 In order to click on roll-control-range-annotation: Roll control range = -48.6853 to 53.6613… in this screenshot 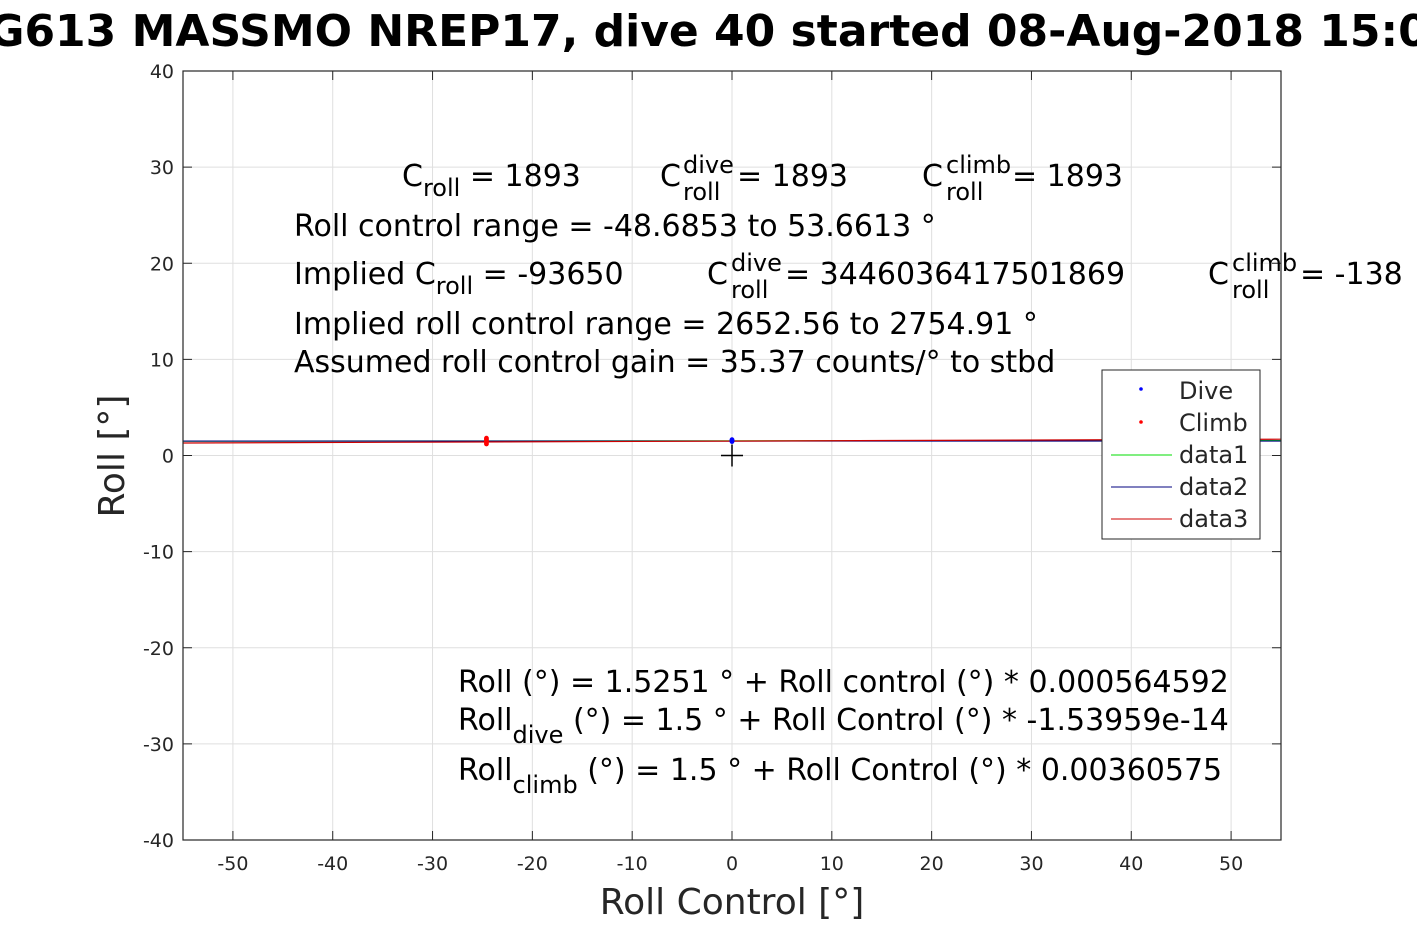, I will do `click(615, 226)`.